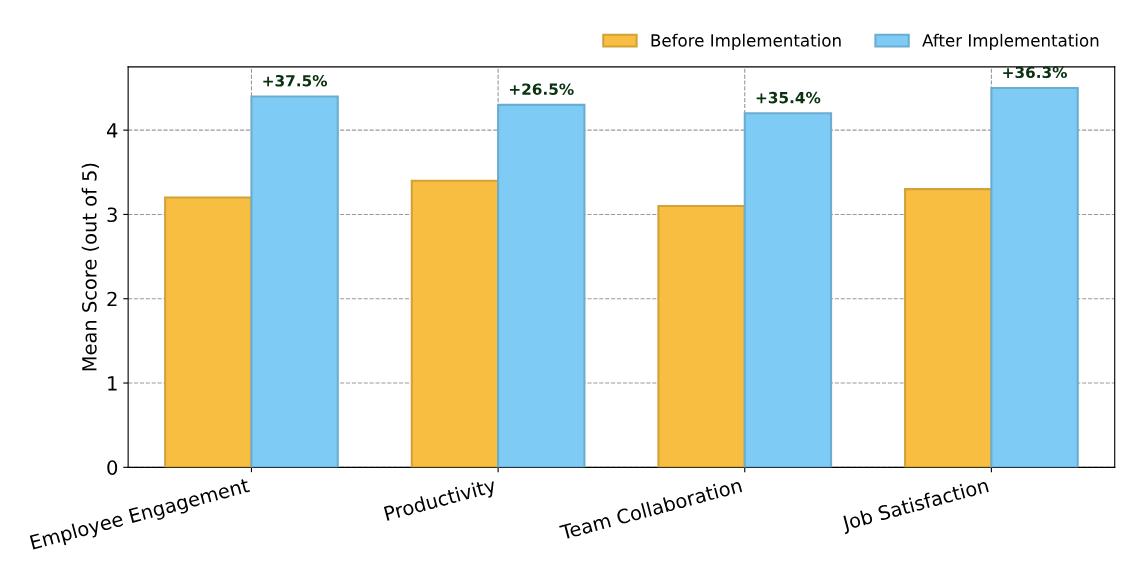  What do you see at coordinates (746, 41) in the screenshot?
I see `legend-label: Before Implementation` at bounding box center [746, 41].